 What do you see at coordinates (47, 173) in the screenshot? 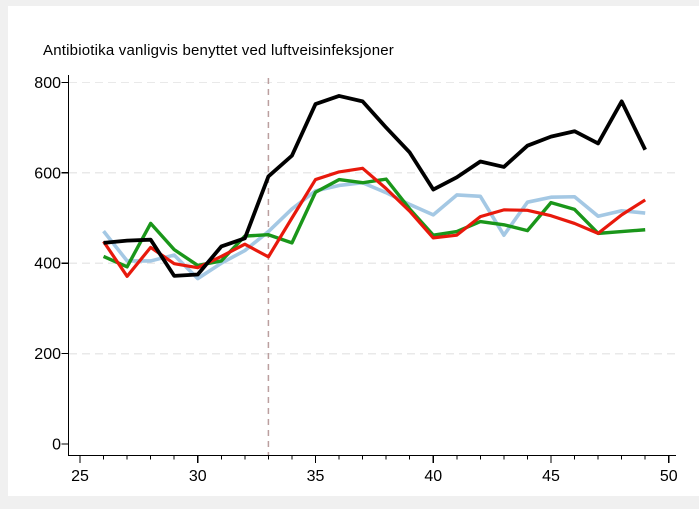
I see `y-tick-label: 600` at bounding box center [47, 173].